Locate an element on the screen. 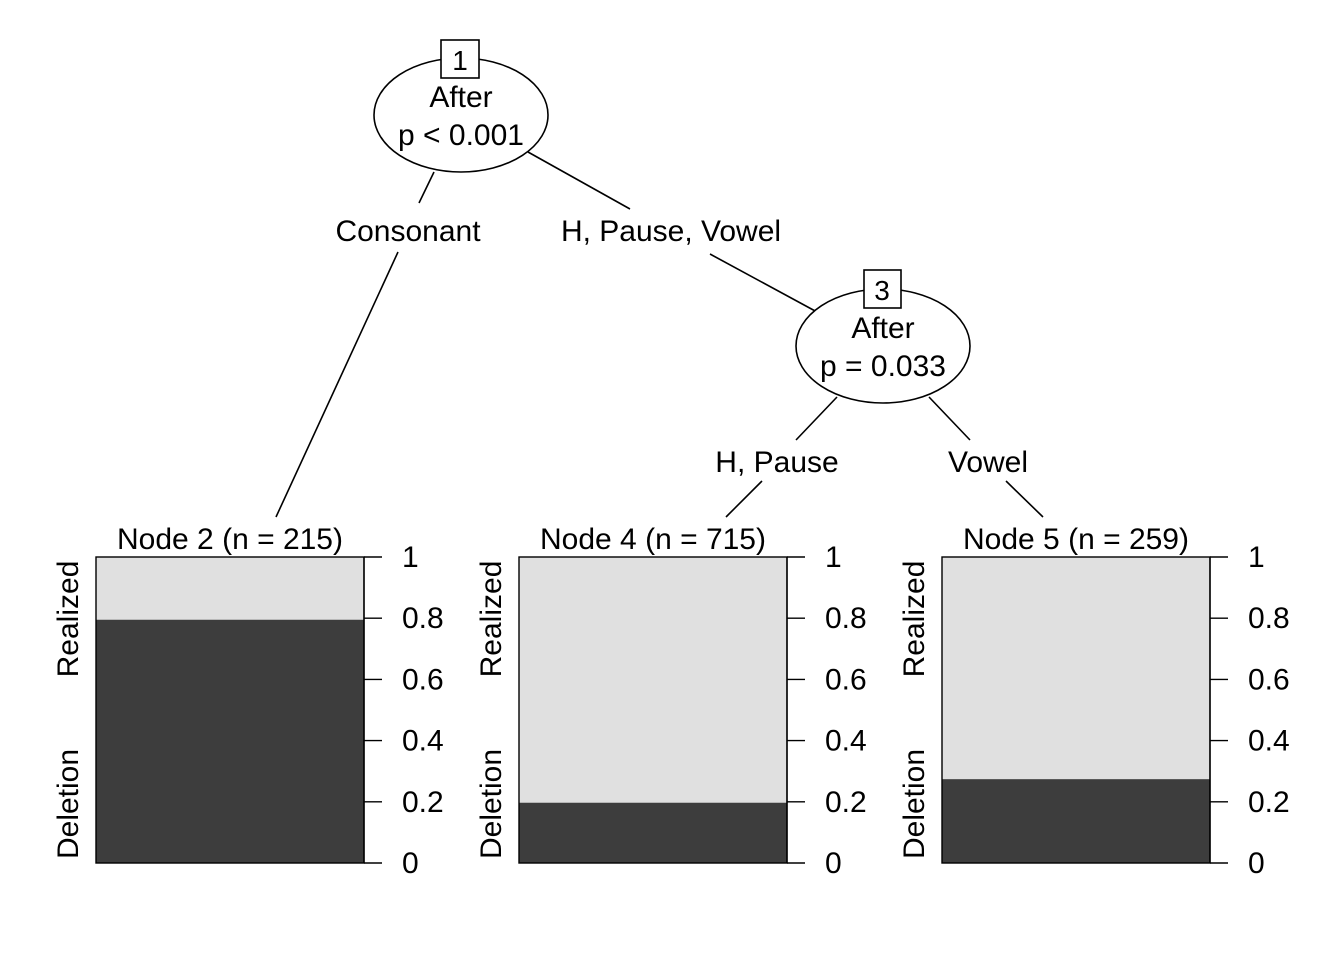  edge-label-h-pause-vowel: H, Pause, Vowel is located at coordinates (671, 231).